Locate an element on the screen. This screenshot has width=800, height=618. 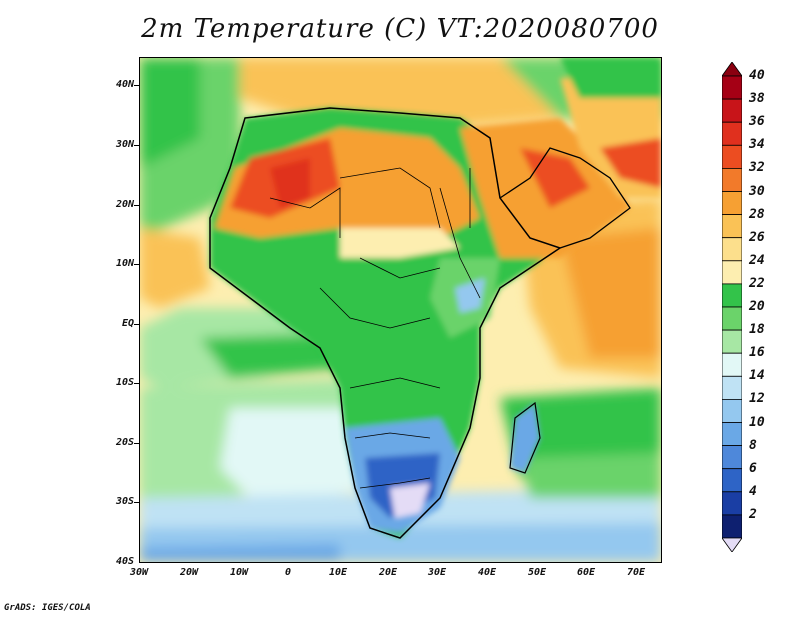
lat-label-20s: 20S is located at coordinates (124, 442).